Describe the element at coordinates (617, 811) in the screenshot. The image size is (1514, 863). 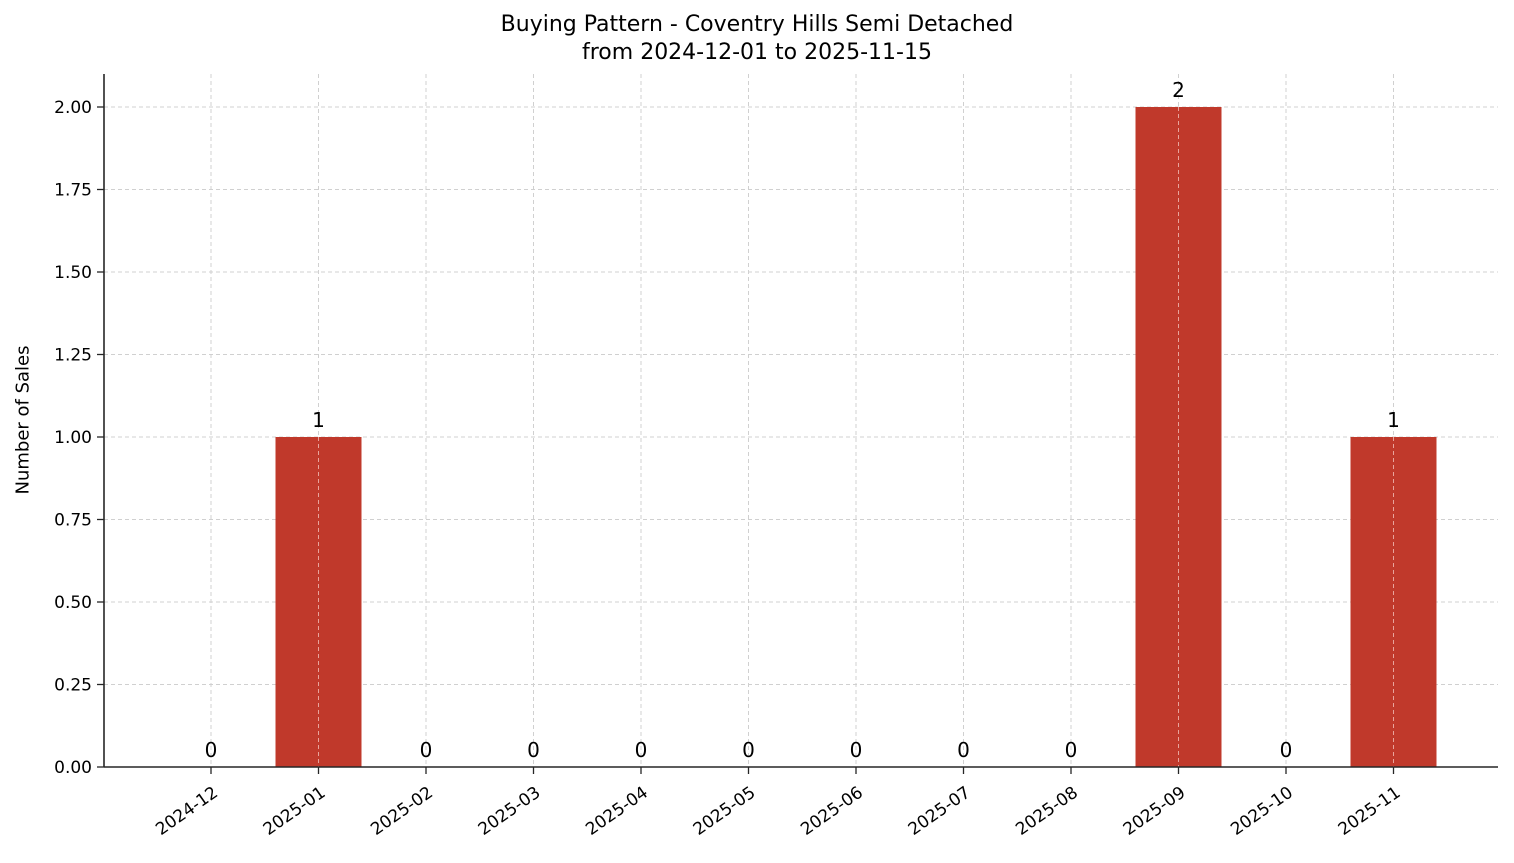
I see `x-tick-label: 2025-04` at that location.